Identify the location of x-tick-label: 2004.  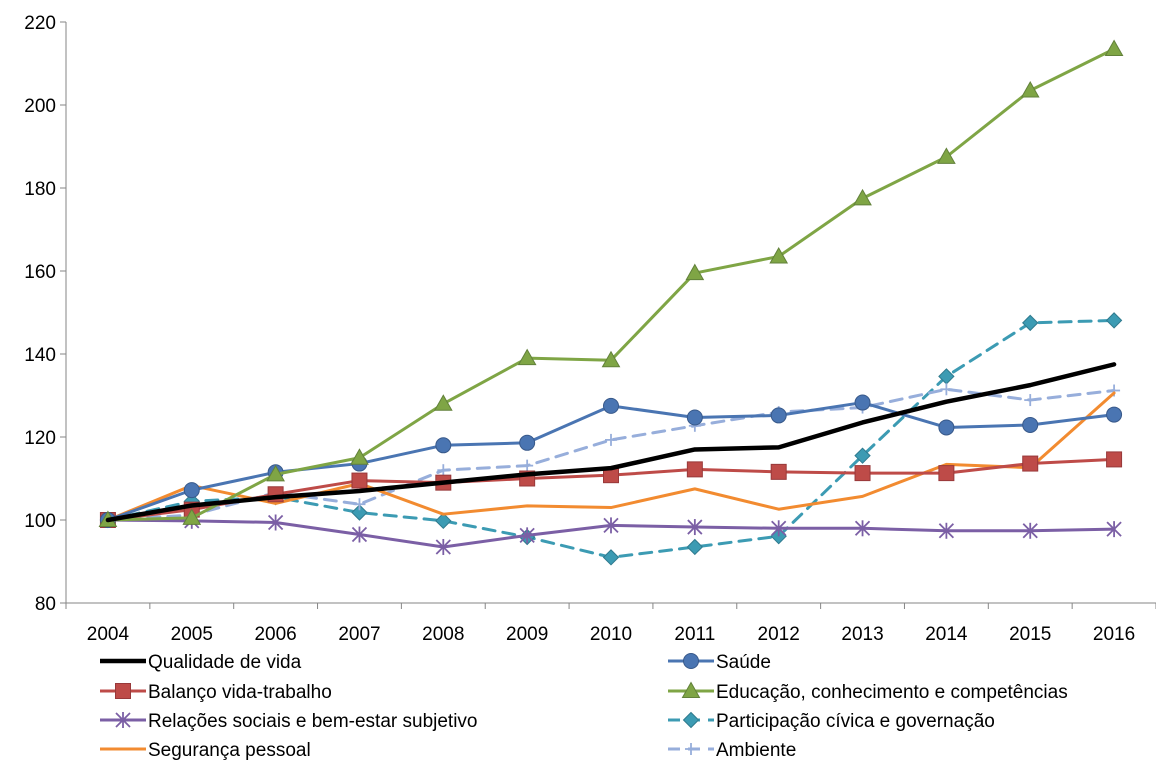
(108, 634).